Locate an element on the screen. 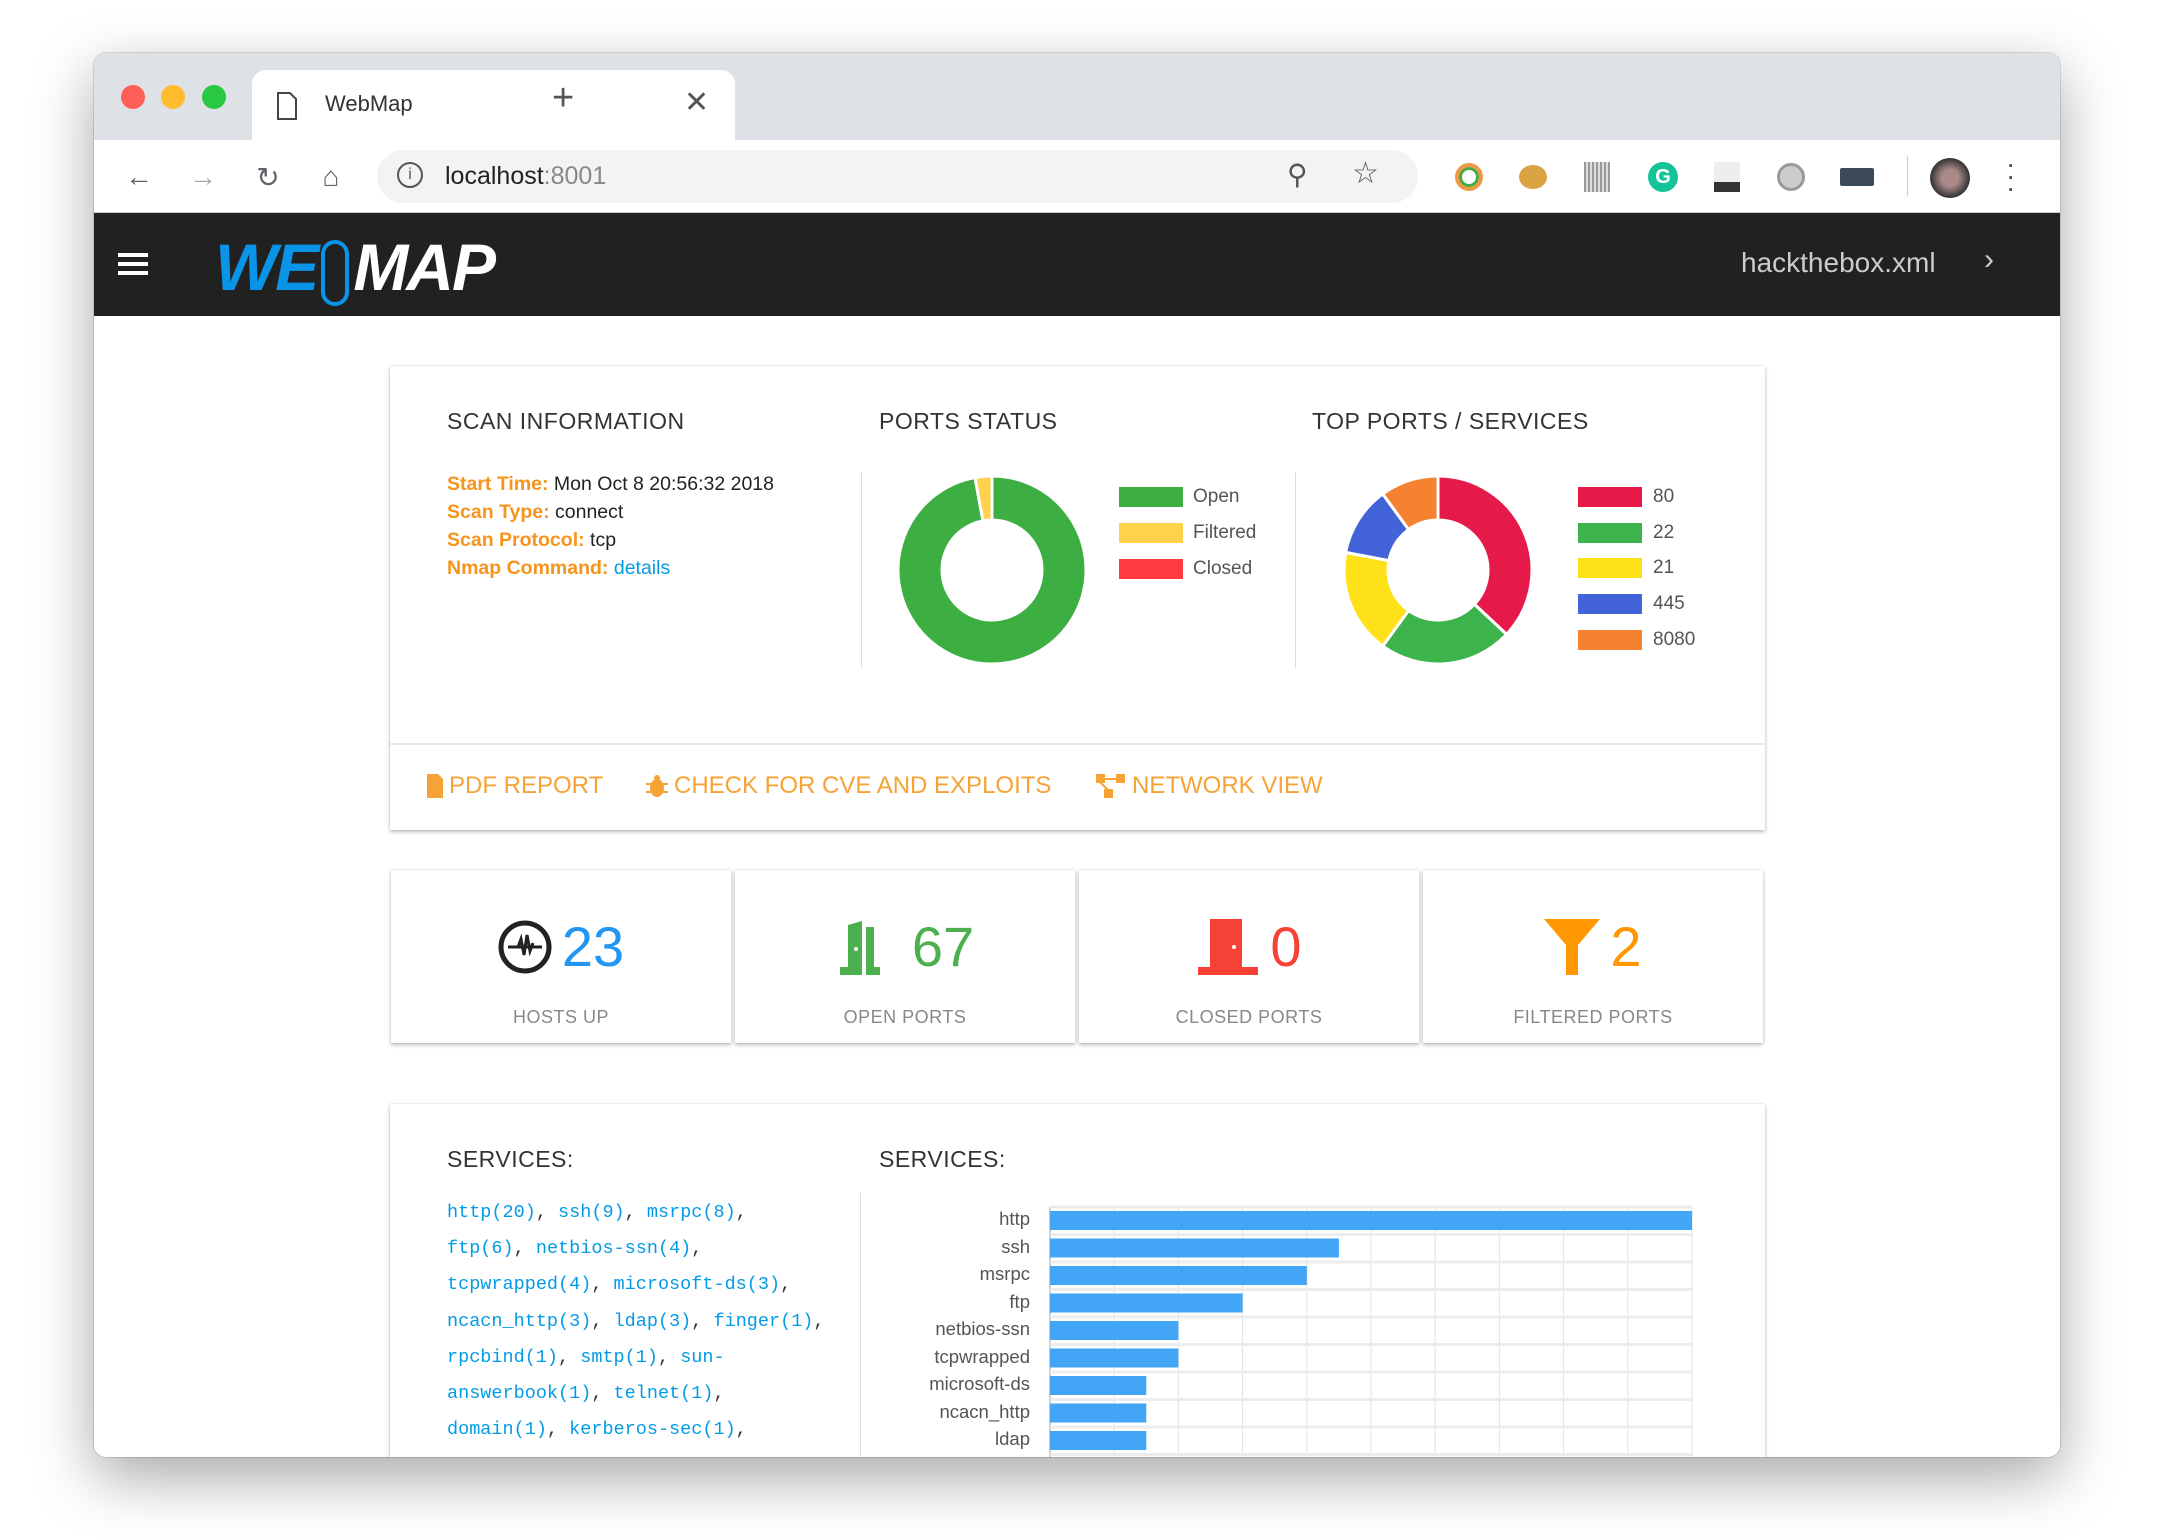 The width and height of the screenshot is (2158, 1540). service-link: kerberos-sec(1) is located at coordinates (652, 1430).